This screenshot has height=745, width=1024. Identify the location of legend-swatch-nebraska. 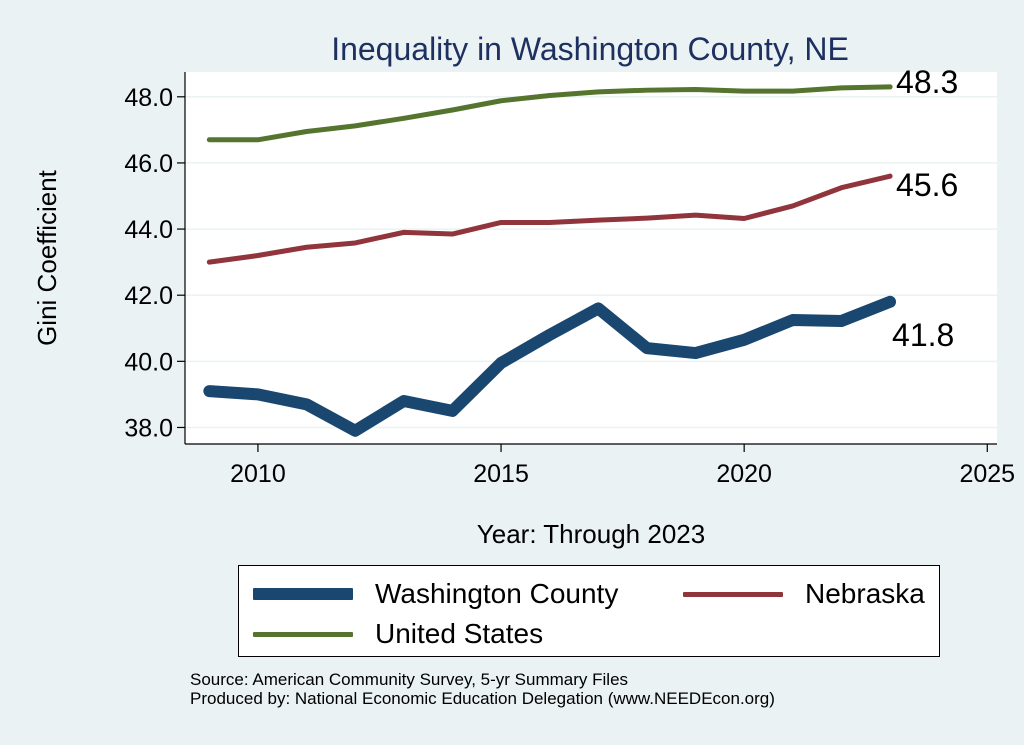
(733, 594).